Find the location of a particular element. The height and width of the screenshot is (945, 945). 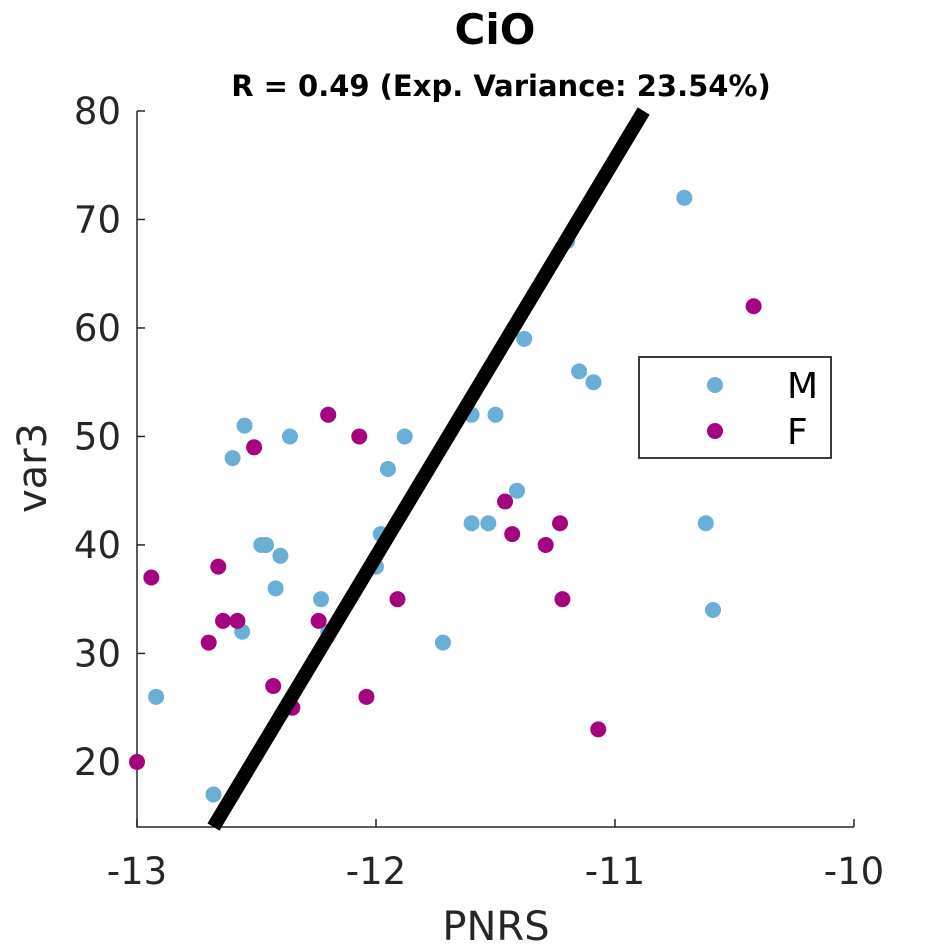

y-tick-label: 60 is located at coordinates (97, 328).